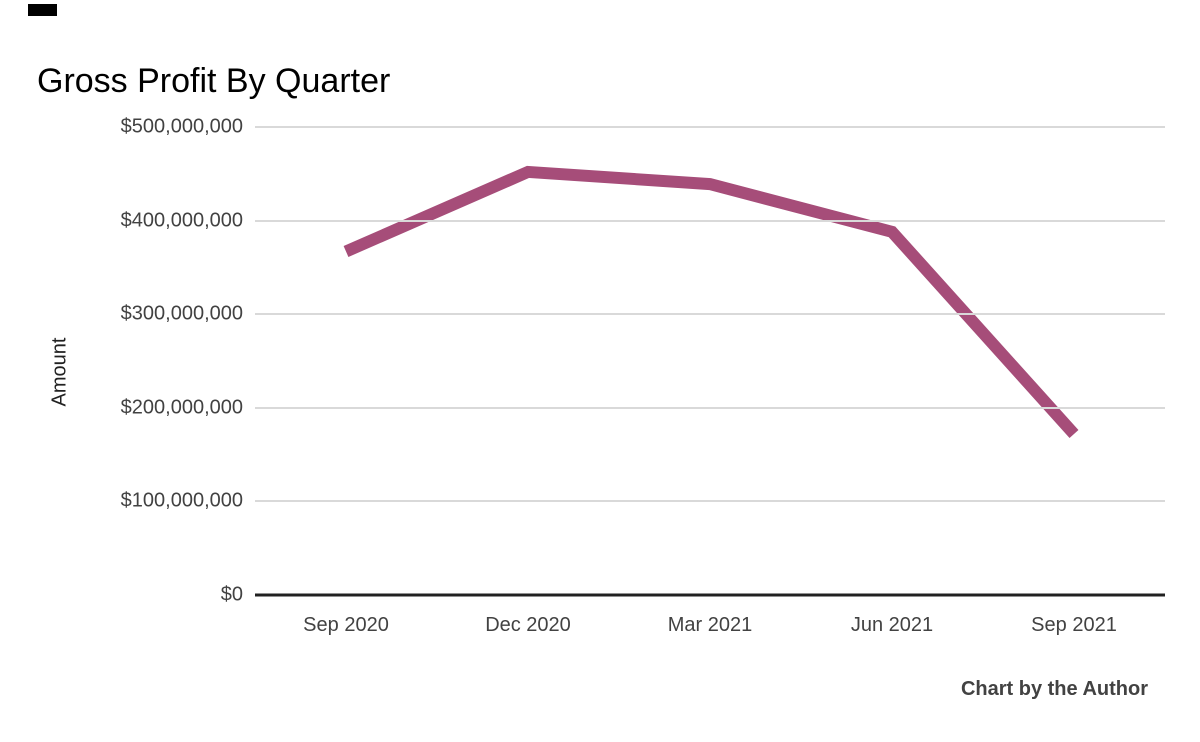 The height and width of the screenshot is (742, 1200). I want to click on y-tick-label: $400,000,000, so click(181, 220).